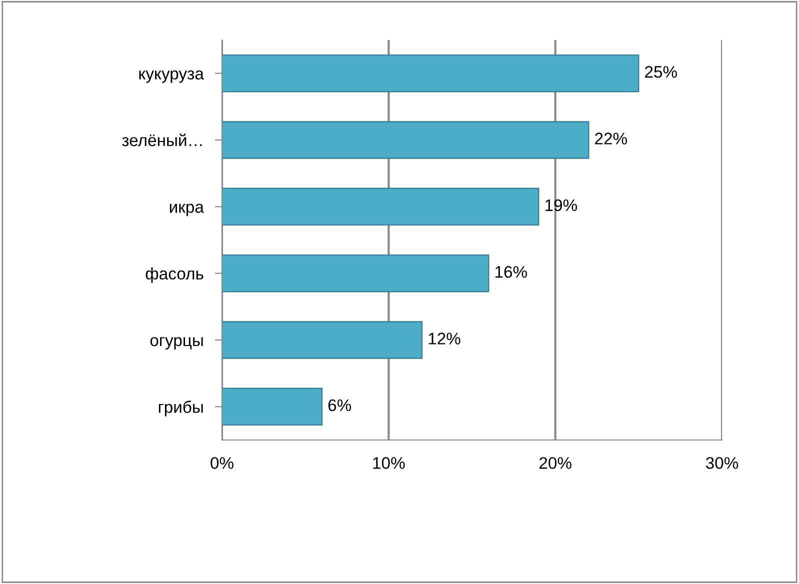  What do you see at coordinates (222, 463) in the screenshot?
I see `x-tick-label: 0%` at bounding box center [222, 463].